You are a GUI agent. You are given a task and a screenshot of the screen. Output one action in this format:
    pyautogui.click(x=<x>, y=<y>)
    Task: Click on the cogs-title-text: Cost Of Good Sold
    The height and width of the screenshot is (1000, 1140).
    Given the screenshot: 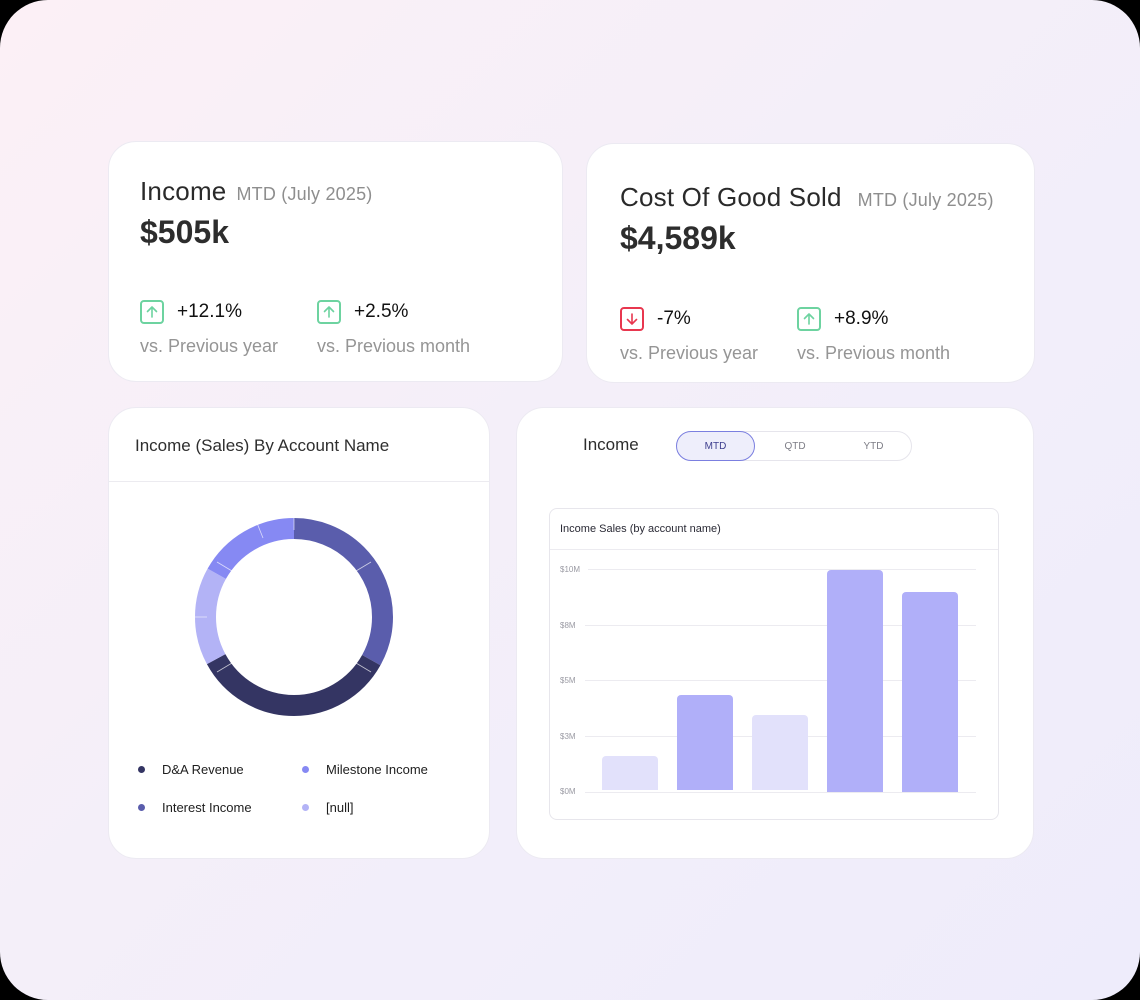 What is the action you would take?
    pyautogui.click(x=731, y=197)
    